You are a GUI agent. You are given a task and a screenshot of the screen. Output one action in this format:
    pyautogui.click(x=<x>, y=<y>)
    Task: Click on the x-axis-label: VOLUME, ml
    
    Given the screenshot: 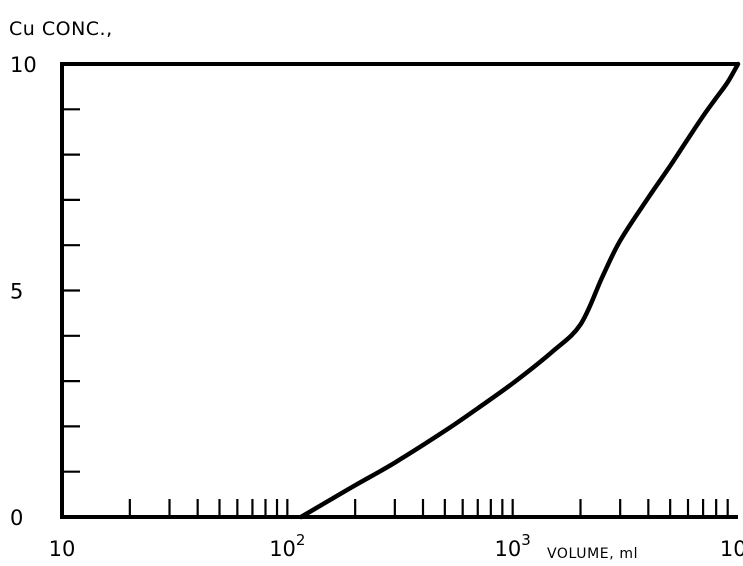 What is the action you would take?
    pyautogui.click(x=592, y=554)
    